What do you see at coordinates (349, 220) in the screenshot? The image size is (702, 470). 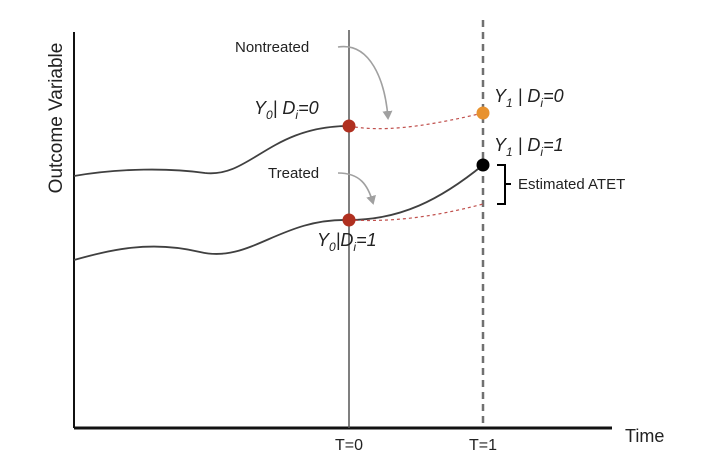 I see `point-y0-treated` at bounding box center [349, 220].